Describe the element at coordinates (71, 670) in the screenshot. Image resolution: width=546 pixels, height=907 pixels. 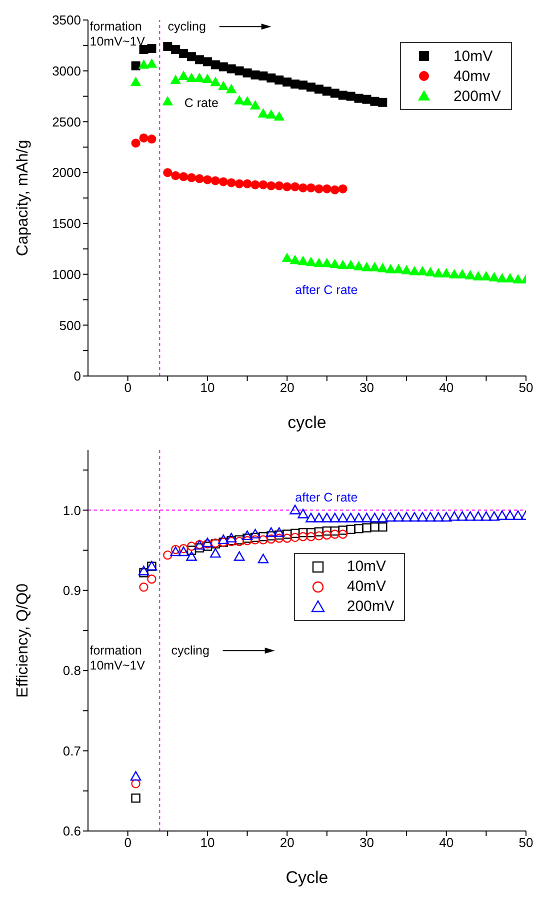
I see `y-tick-label: 0.8` at that location.